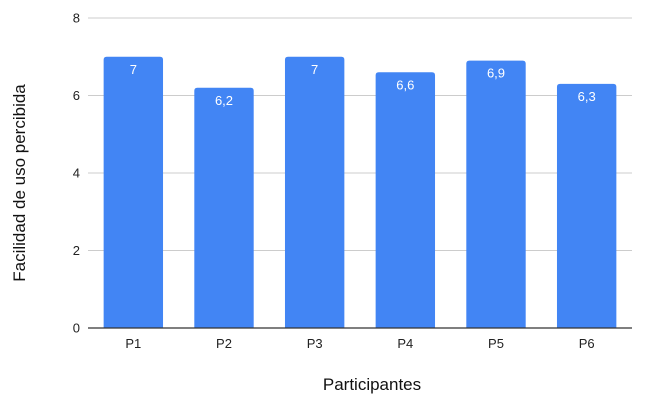 The image size is (651, 399). I want to click on x-tick-label: P6, so click(587, 343).